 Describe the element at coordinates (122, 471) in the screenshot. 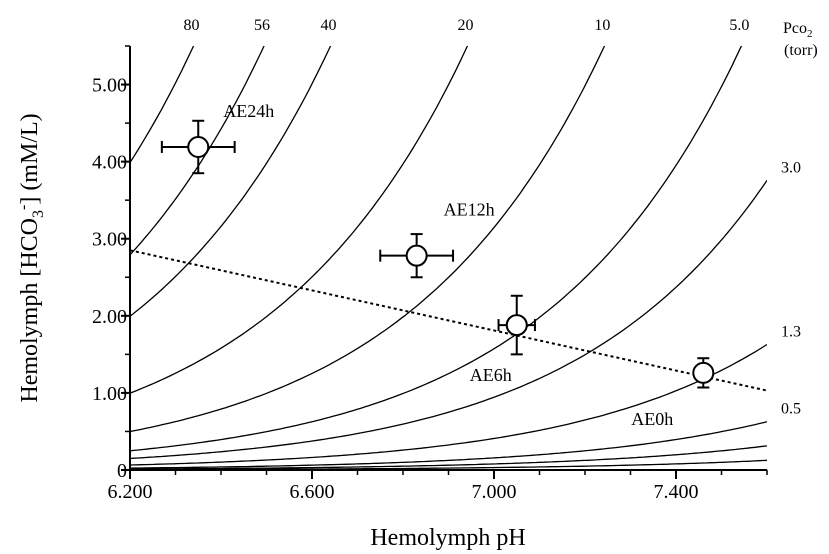

I see `y-tick-label: 0` at that location.